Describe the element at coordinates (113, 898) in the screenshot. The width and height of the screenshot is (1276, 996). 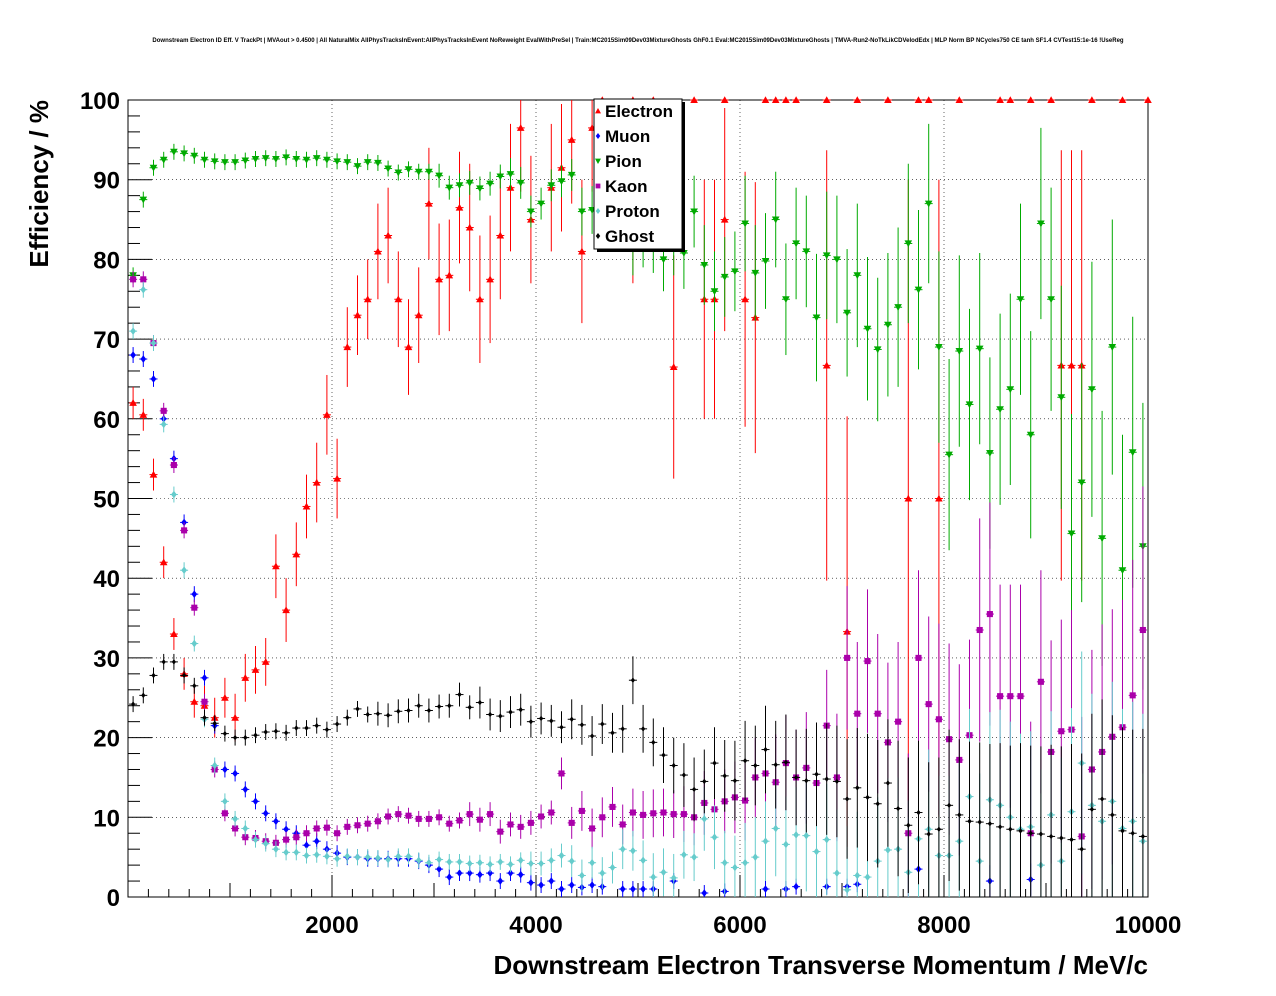
I see `y-tick-label: 0` at that location.